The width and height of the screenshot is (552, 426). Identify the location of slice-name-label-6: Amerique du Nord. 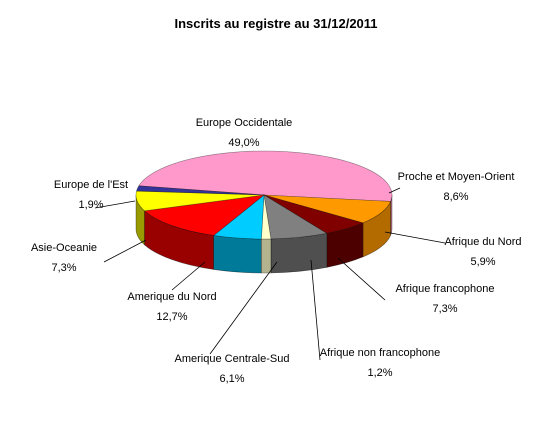
(171, 297).